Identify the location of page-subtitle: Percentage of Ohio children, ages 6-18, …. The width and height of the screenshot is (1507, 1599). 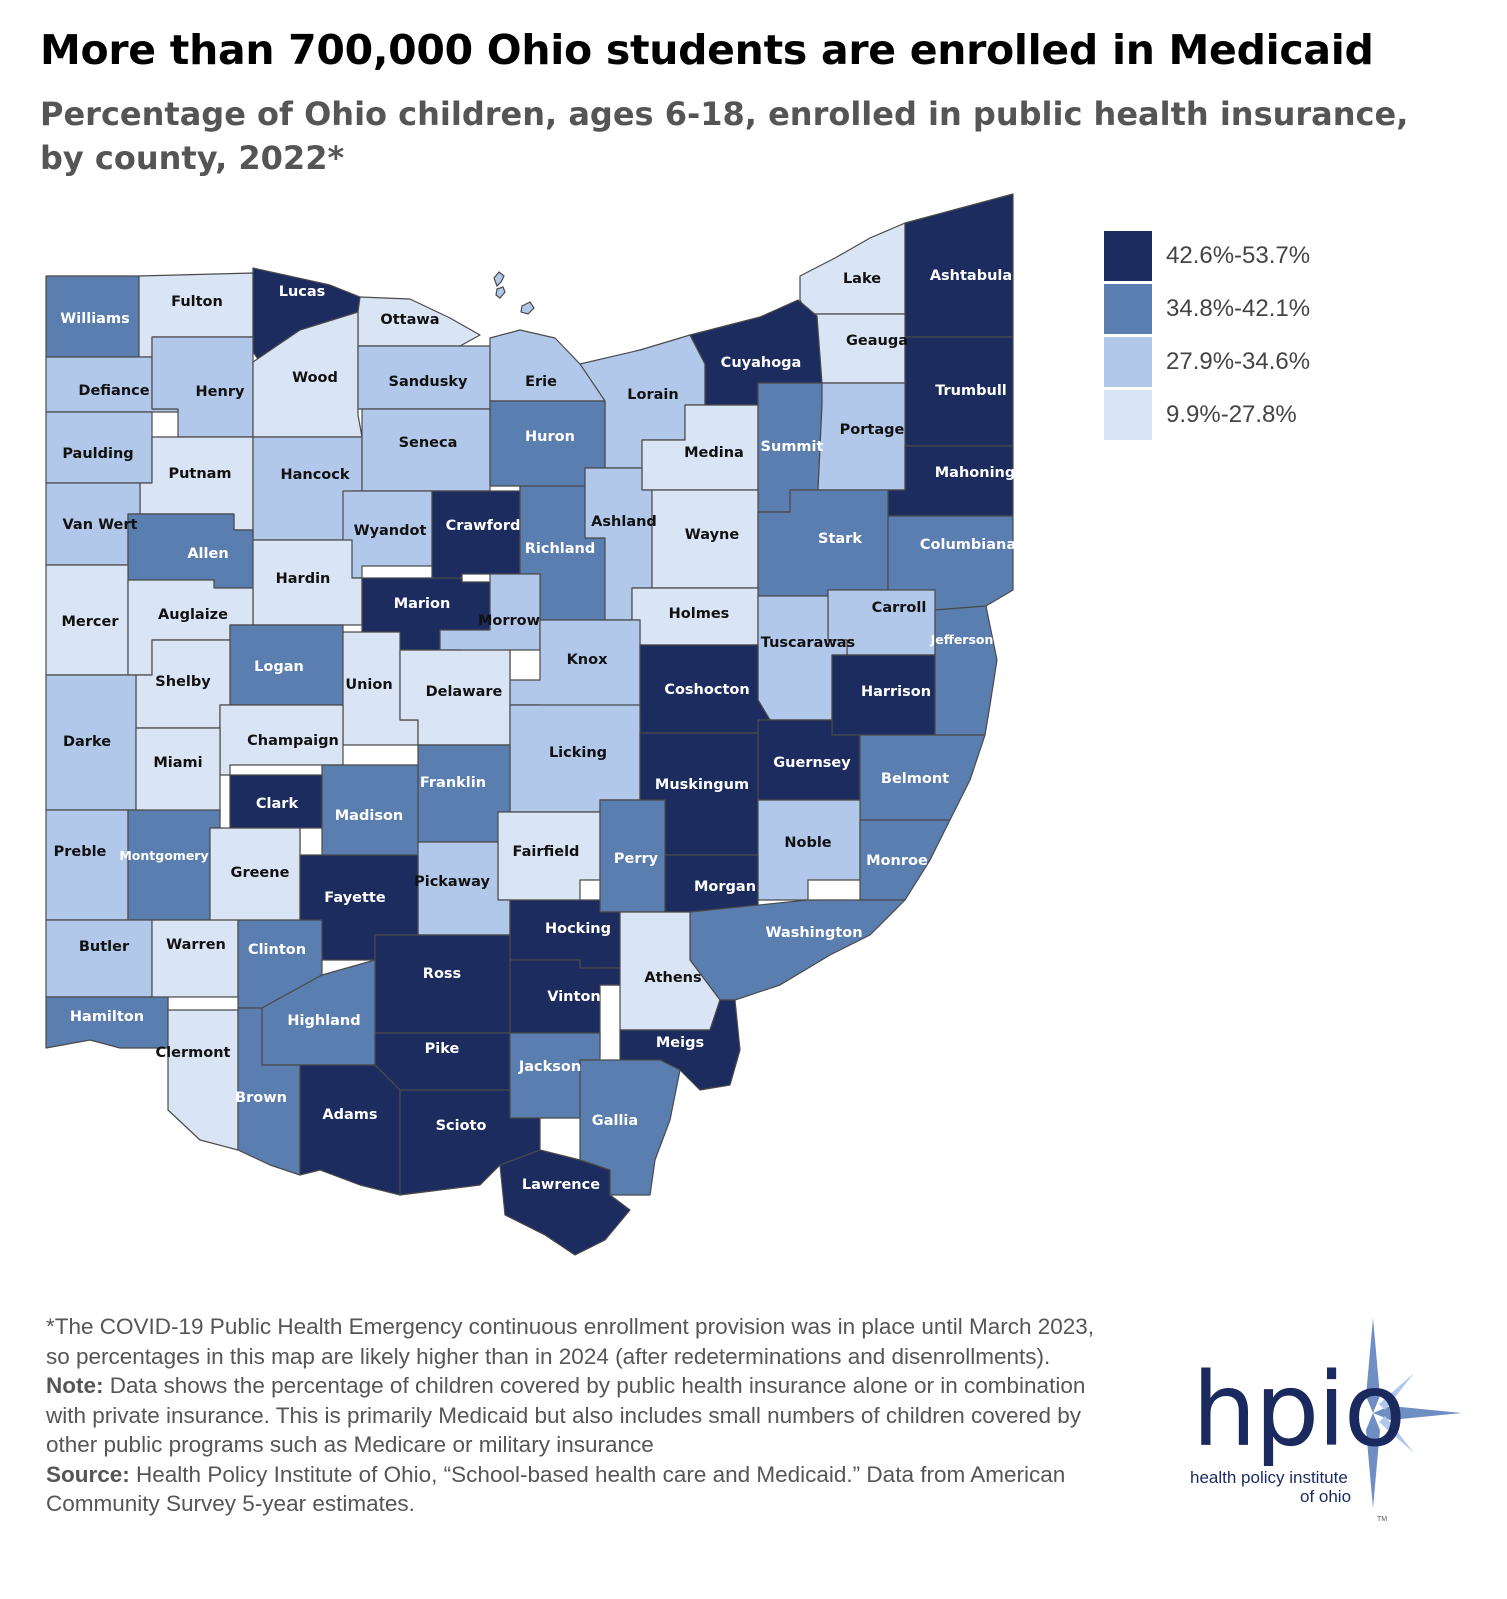
(724, 136).